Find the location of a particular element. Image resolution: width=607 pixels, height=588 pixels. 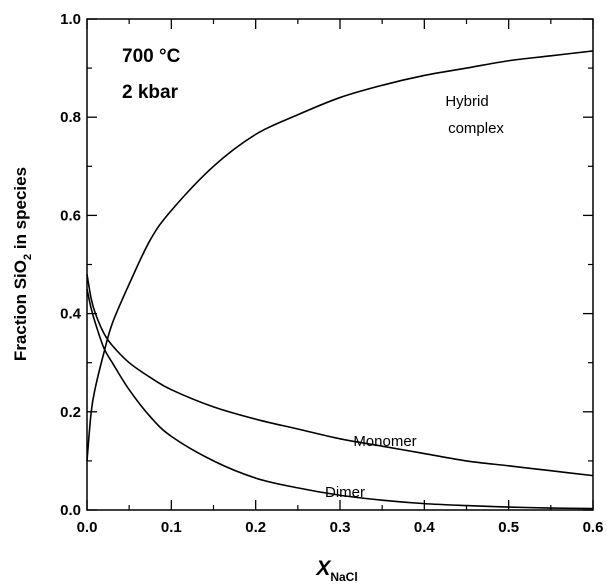

x-tick-label: 0.4 is located at coordinates (425, 527).